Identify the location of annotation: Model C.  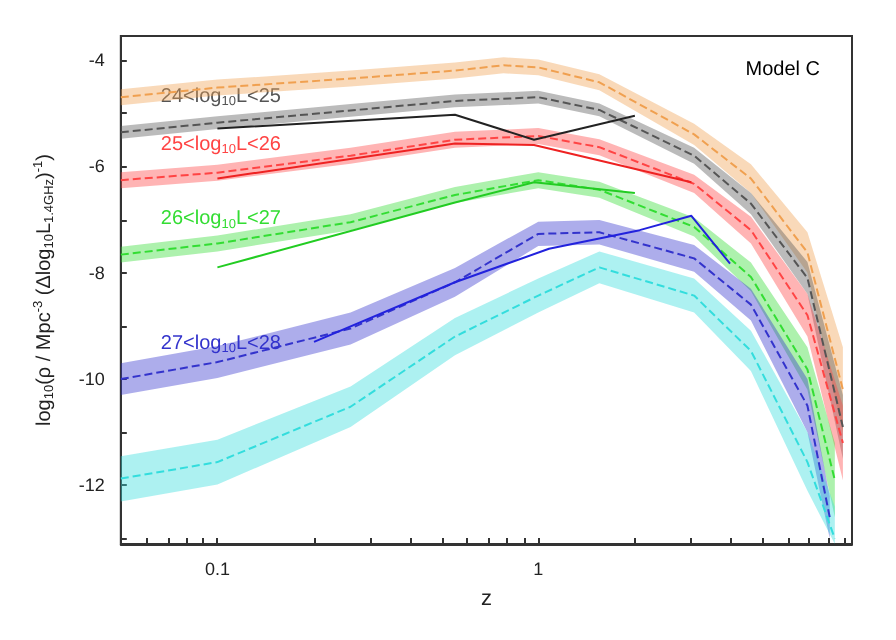
(783, 70).